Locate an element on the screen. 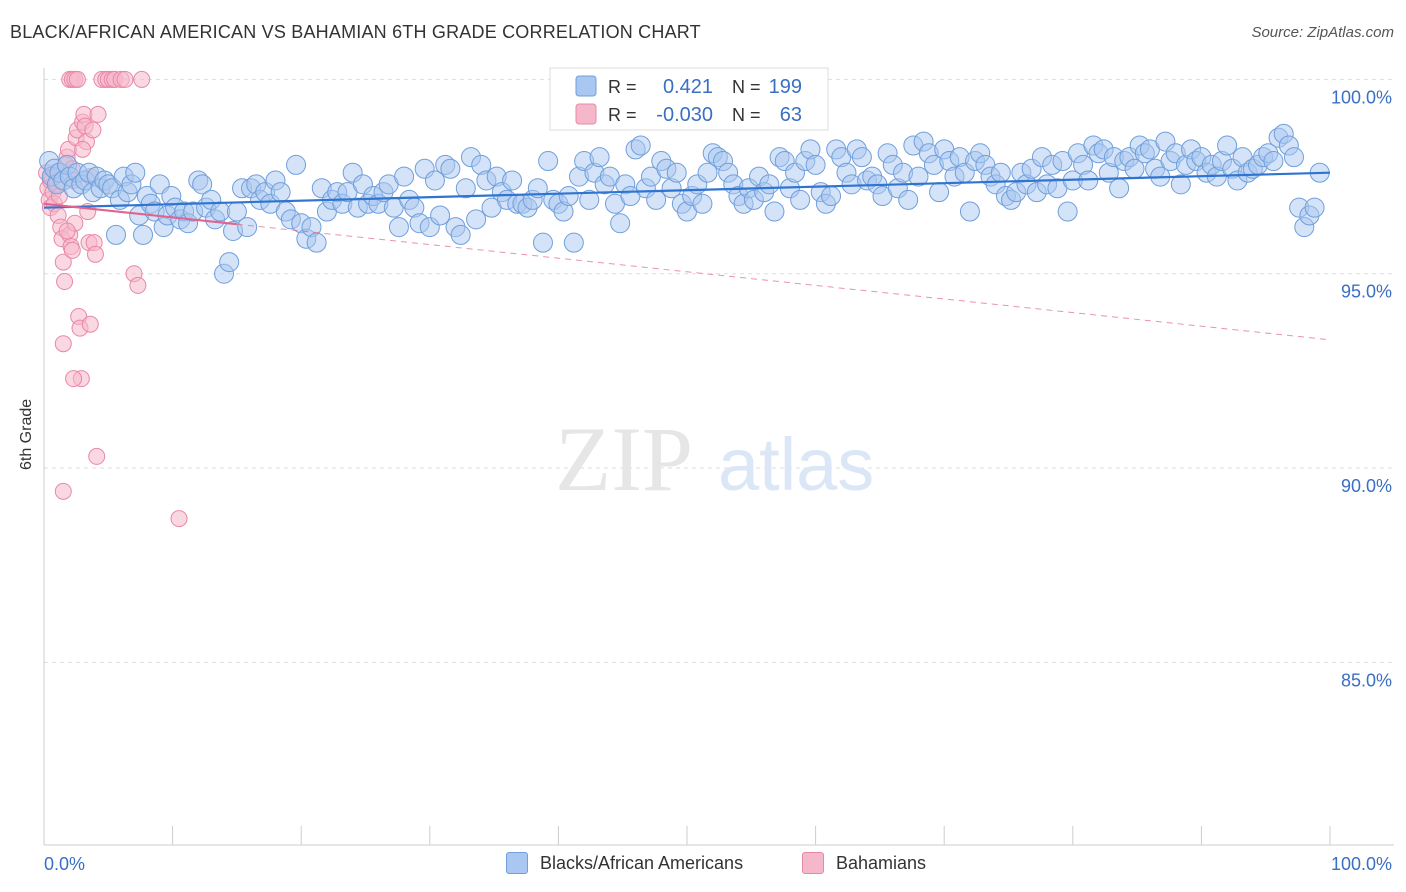 This screenshot has height=892, width=1406. watermark-atlas: atlas is located at coordinates (796, 464).